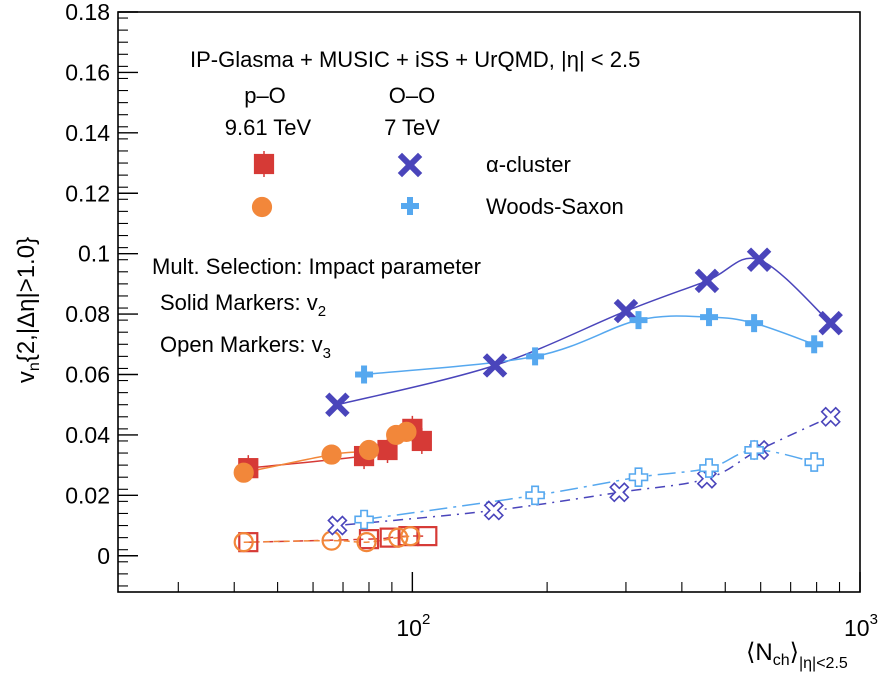 Image resolution: width=890 pixels, height=681 pixels. Describe the element at coordinates (264, 164) in the screenshot. I see `legend-marker-po-alpha` at that location.